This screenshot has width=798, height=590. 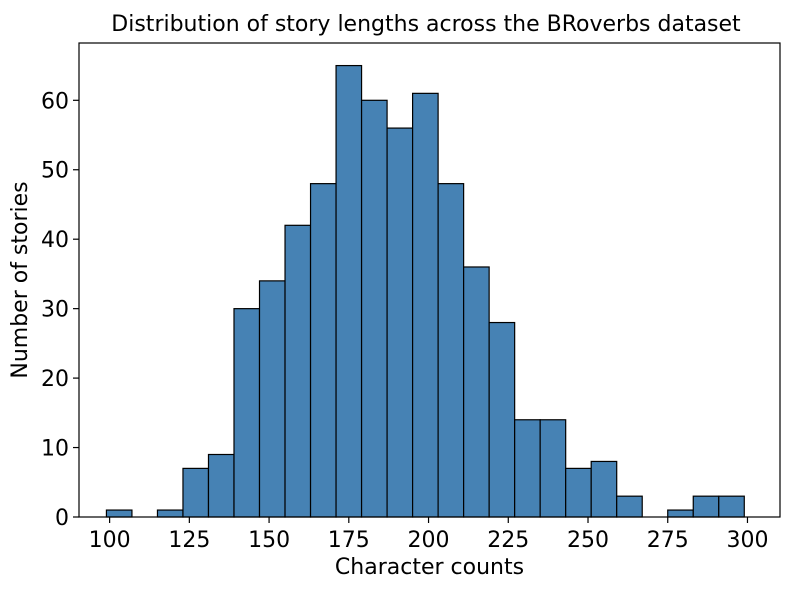 I want to click on y-tick-label: 30, so click(x=55, y=310).